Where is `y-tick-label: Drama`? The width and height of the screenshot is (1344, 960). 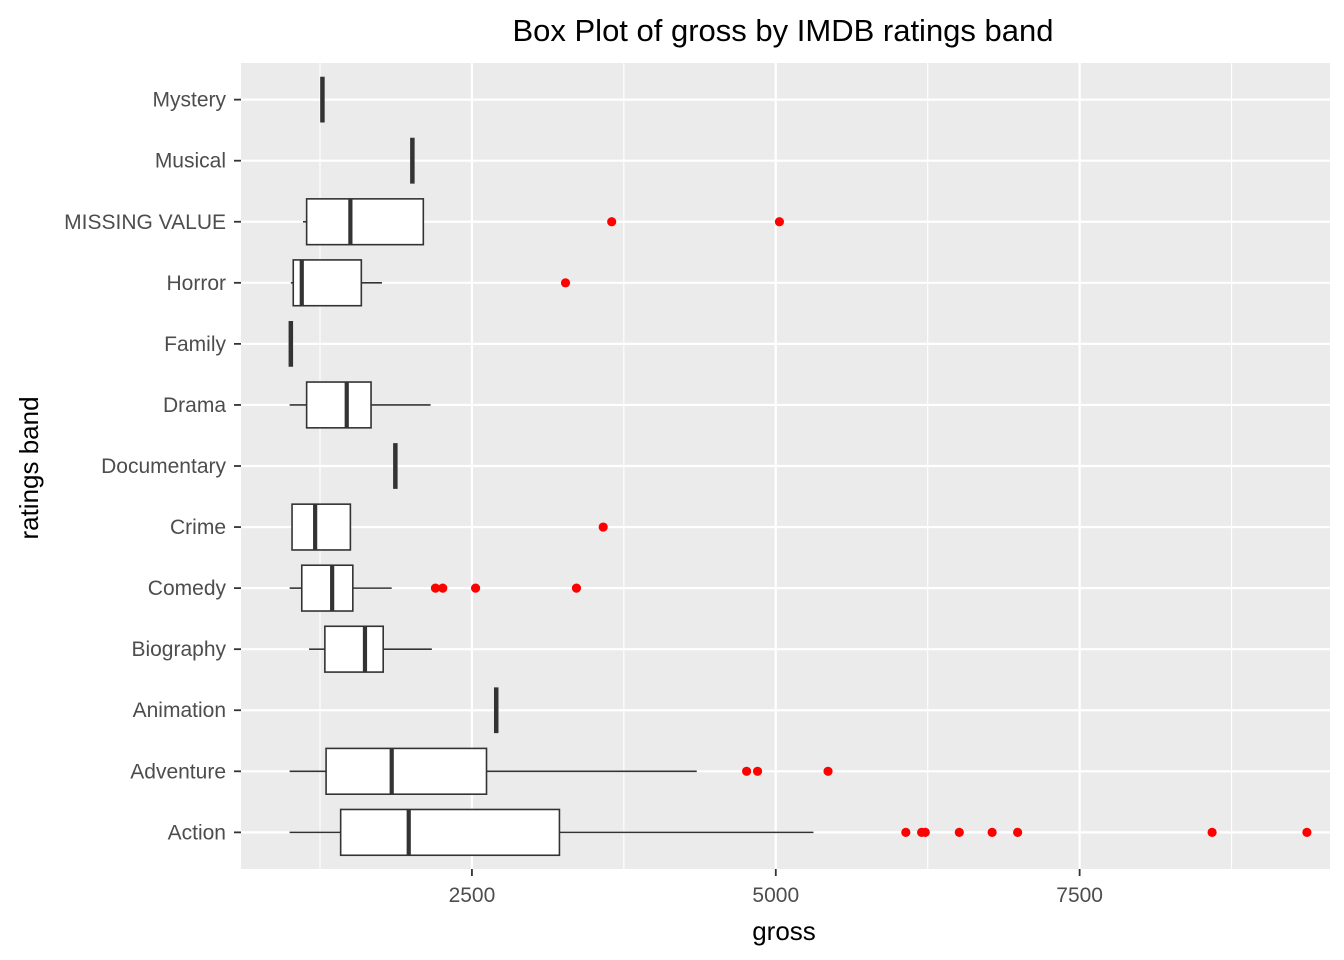 y-tick-label: Drama is located at coordinates (194, 405).